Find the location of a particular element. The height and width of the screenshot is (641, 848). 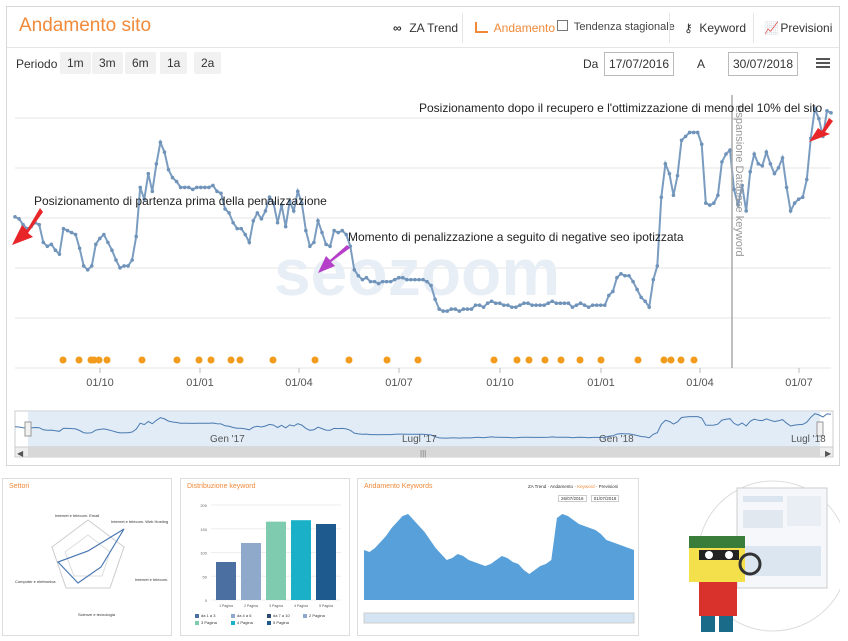

tab-tendenza-stagionale-label: Tendenza stagionale is located at coordinates (624, 27).